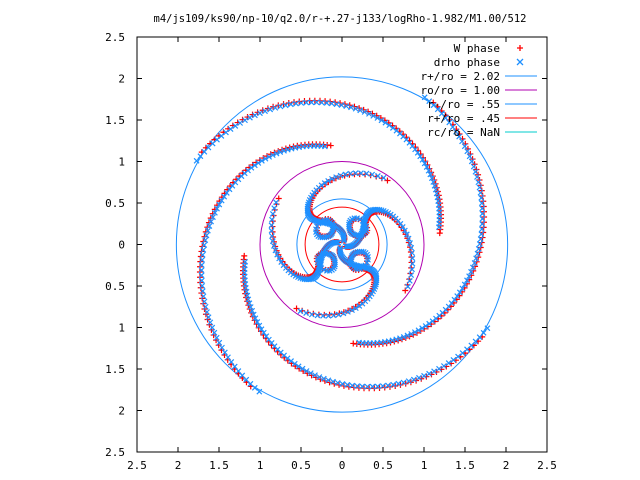 The image size is (640, 480). What do you see at coordinates (342, 244) in the screenshot?
I see `radius-circle` at bounding box center [342, 244].